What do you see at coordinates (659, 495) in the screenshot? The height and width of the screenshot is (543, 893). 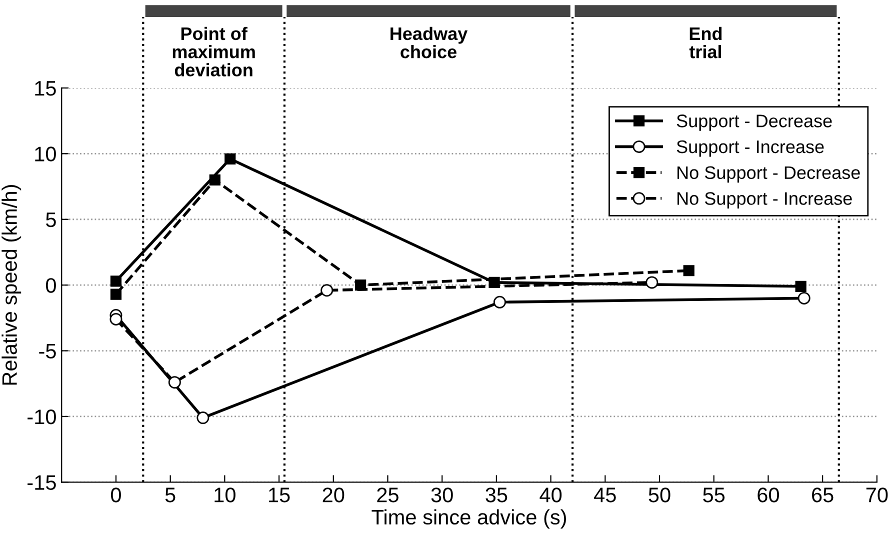 I see `x-tick-label: 50` at bounding box center [659, 495].